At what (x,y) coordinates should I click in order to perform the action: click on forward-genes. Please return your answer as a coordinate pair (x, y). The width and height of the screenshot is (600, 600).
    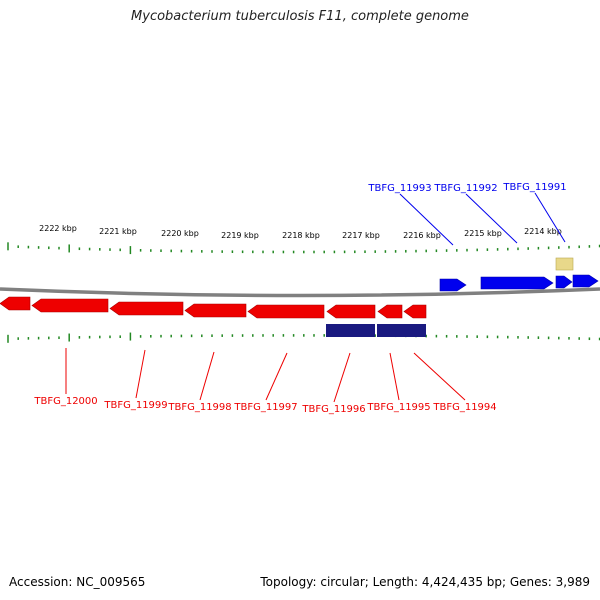
    Looking at the image, I should click on (519, 283).